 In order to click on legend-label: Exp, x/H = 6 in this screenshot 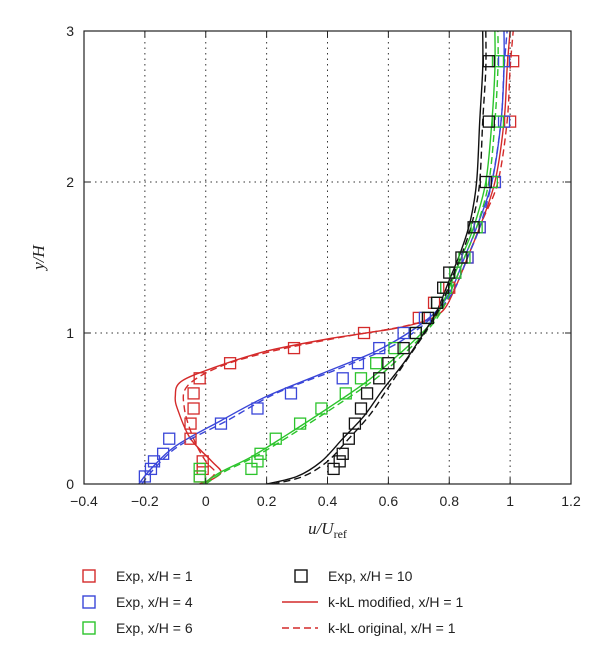, I will do `click(154, 628)`.